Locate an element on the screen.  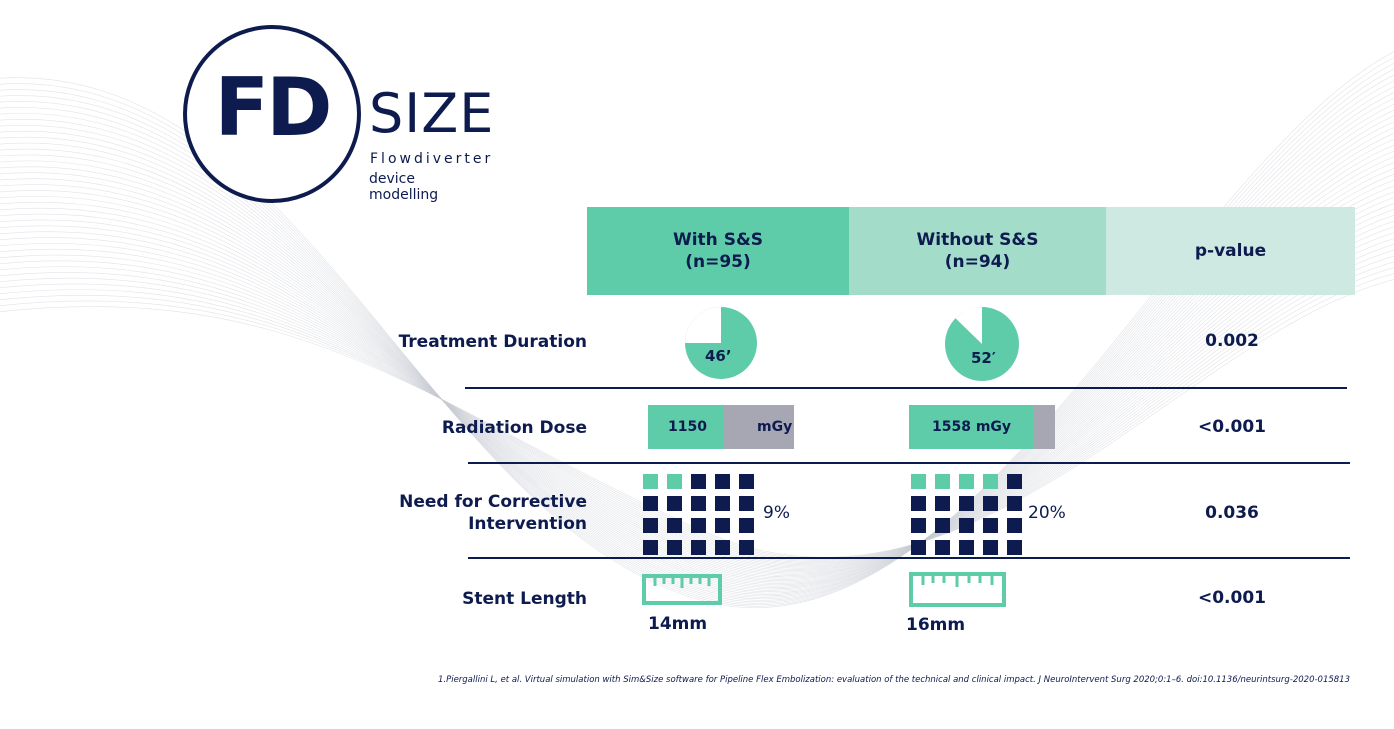
logo-subtitle-line2: device modelling is located at coordinates (404, 187).